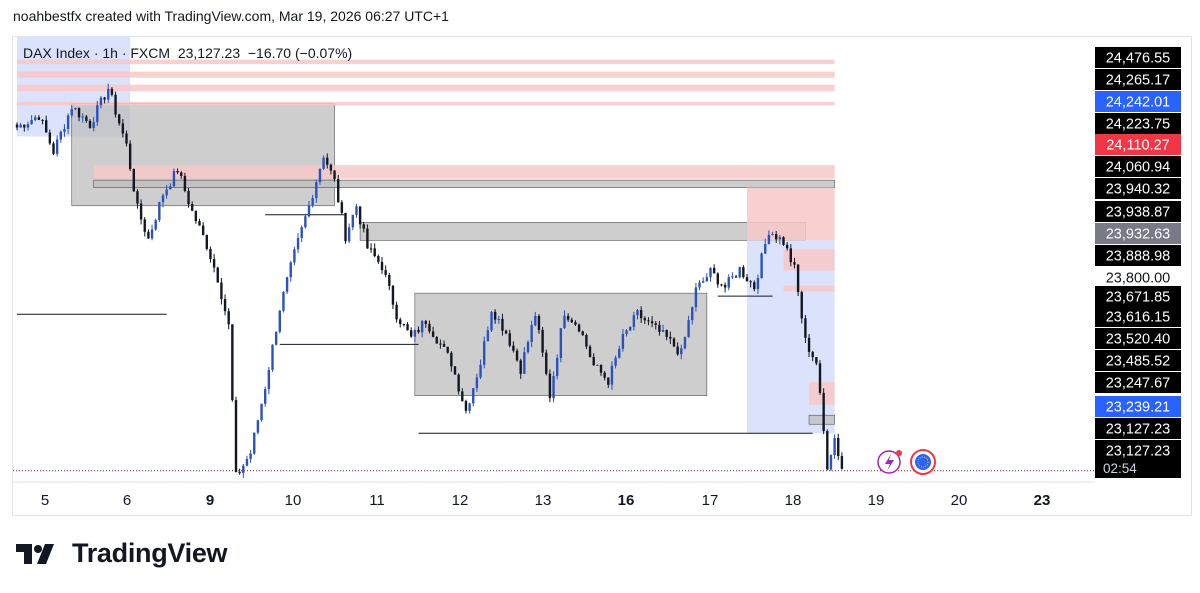  I want to click on zone-gray, so click(821, 419).